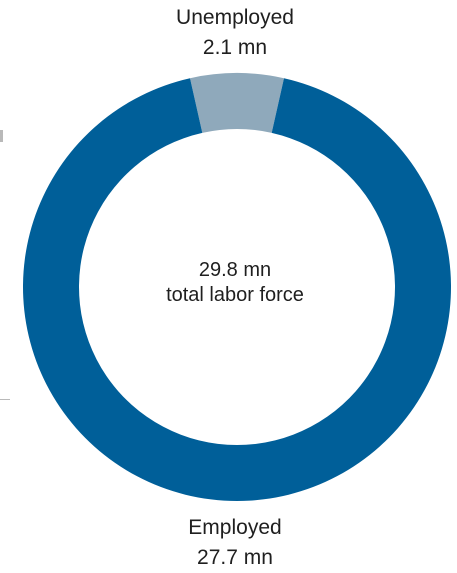  I want to click on cropped-edge-mark, so click(1, 136).